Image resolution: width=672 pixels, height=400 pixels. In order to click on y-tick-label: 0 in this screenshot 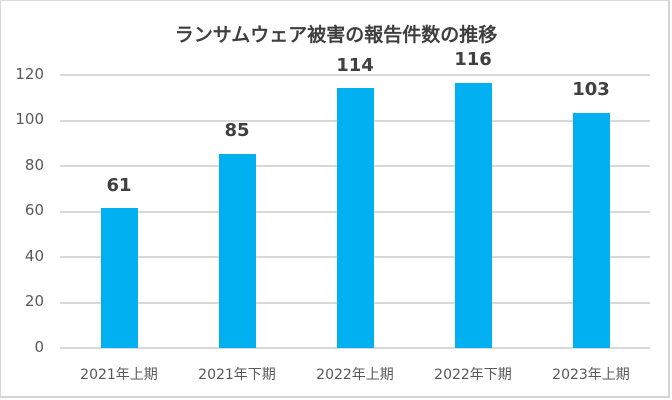, I will do `click(39, 347)`.